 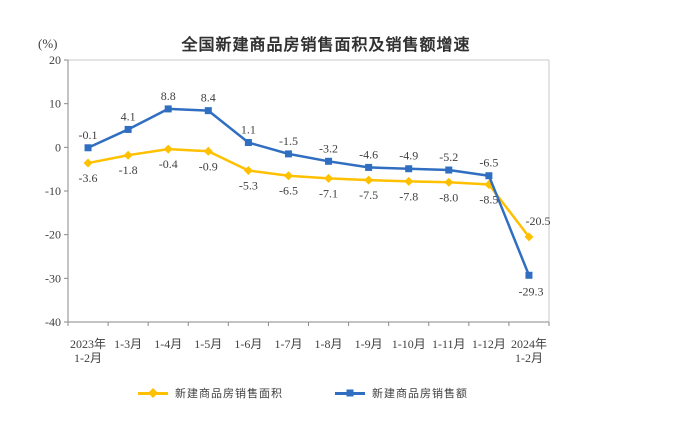 I want to click on value-label-sales-amount: -3.2, so click(x=328, y=148).